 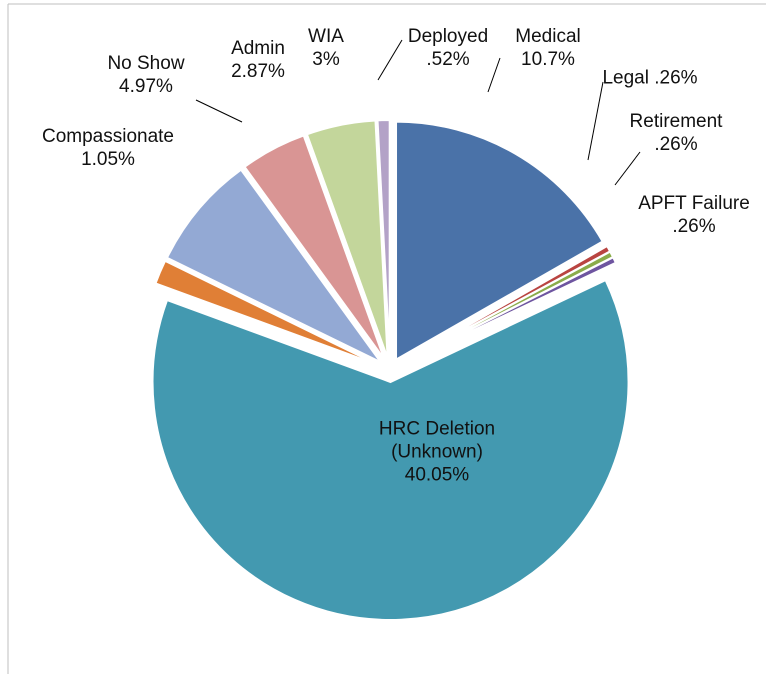 I want to click on category-label: Deployed, so click(x=448, y=36).